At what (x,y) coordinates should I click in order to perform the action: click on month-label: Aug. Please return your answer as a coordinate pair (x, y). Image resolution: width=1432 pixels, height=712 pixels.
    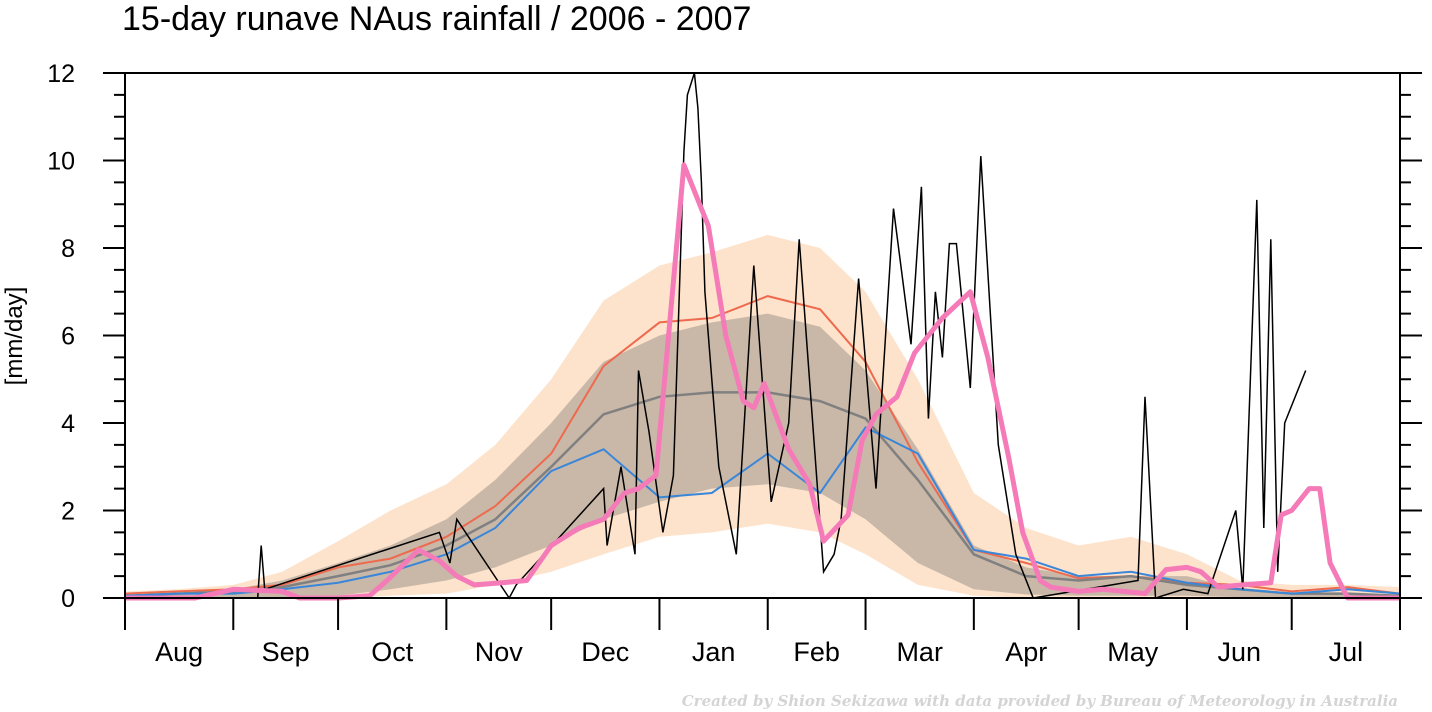
    Looking at the image, I should click on (179, 652).